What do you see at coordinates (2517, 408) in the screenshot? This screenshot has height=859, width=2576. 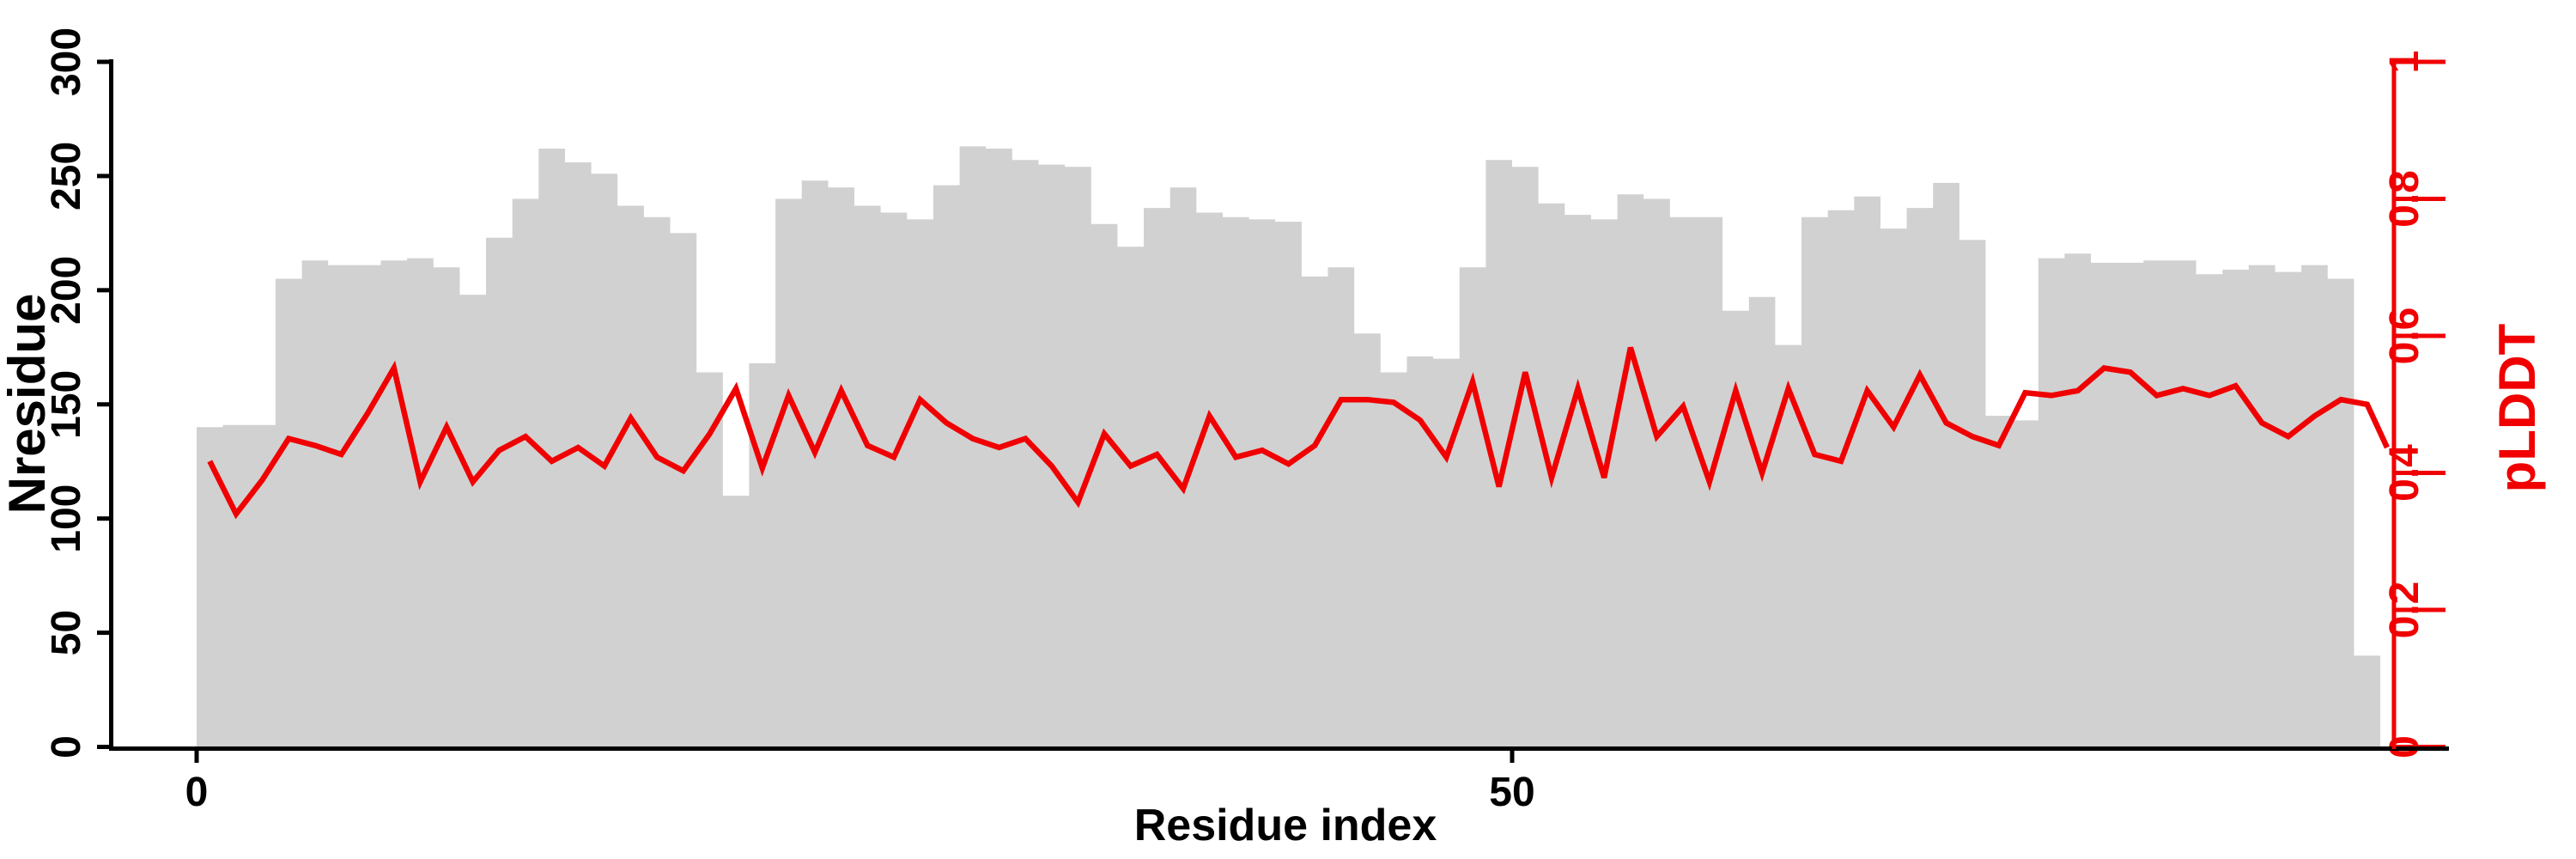 I see `right-axis-title: pLDDT` at bounding box center [2517, 408].